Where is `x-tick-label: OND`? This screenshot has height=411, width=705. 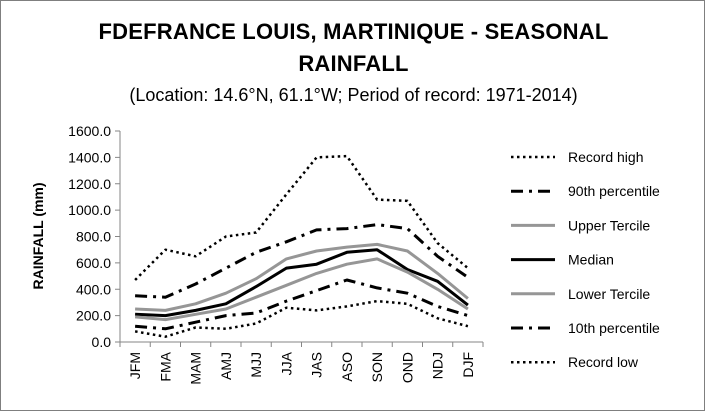
x-tick-label: OND is located at coordinates (407, 367).